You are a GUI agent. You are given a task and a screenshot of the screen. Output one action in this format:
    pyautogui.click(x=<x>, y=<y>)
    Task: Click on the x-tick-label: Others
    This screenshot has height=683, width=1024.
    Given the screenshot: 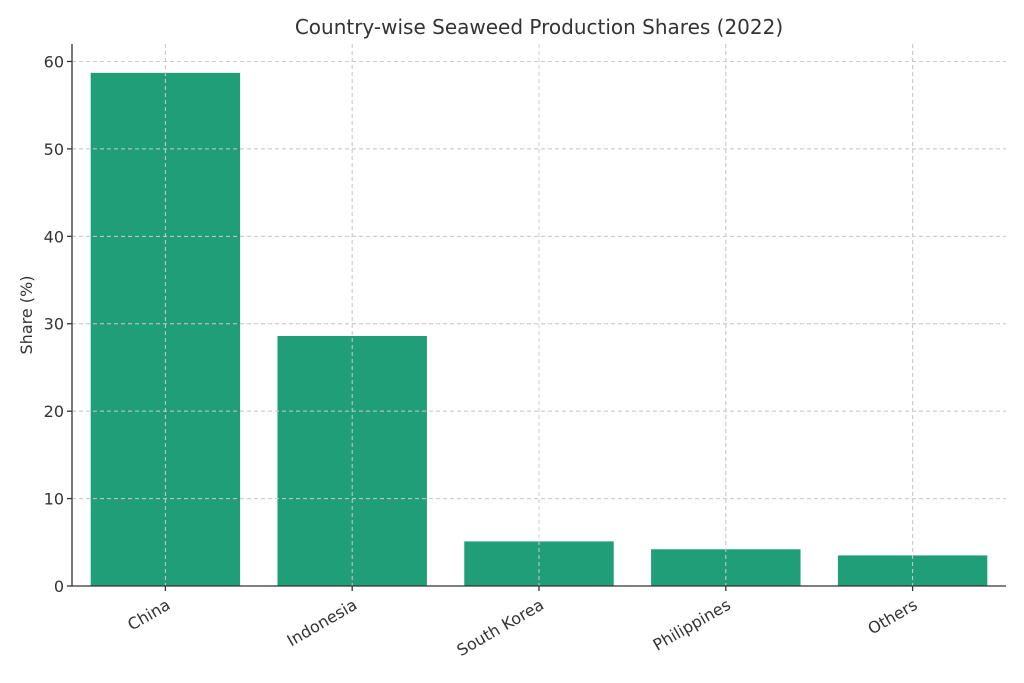 What is the action you would take?
    pyautogui.click(x=893, y=616)
    